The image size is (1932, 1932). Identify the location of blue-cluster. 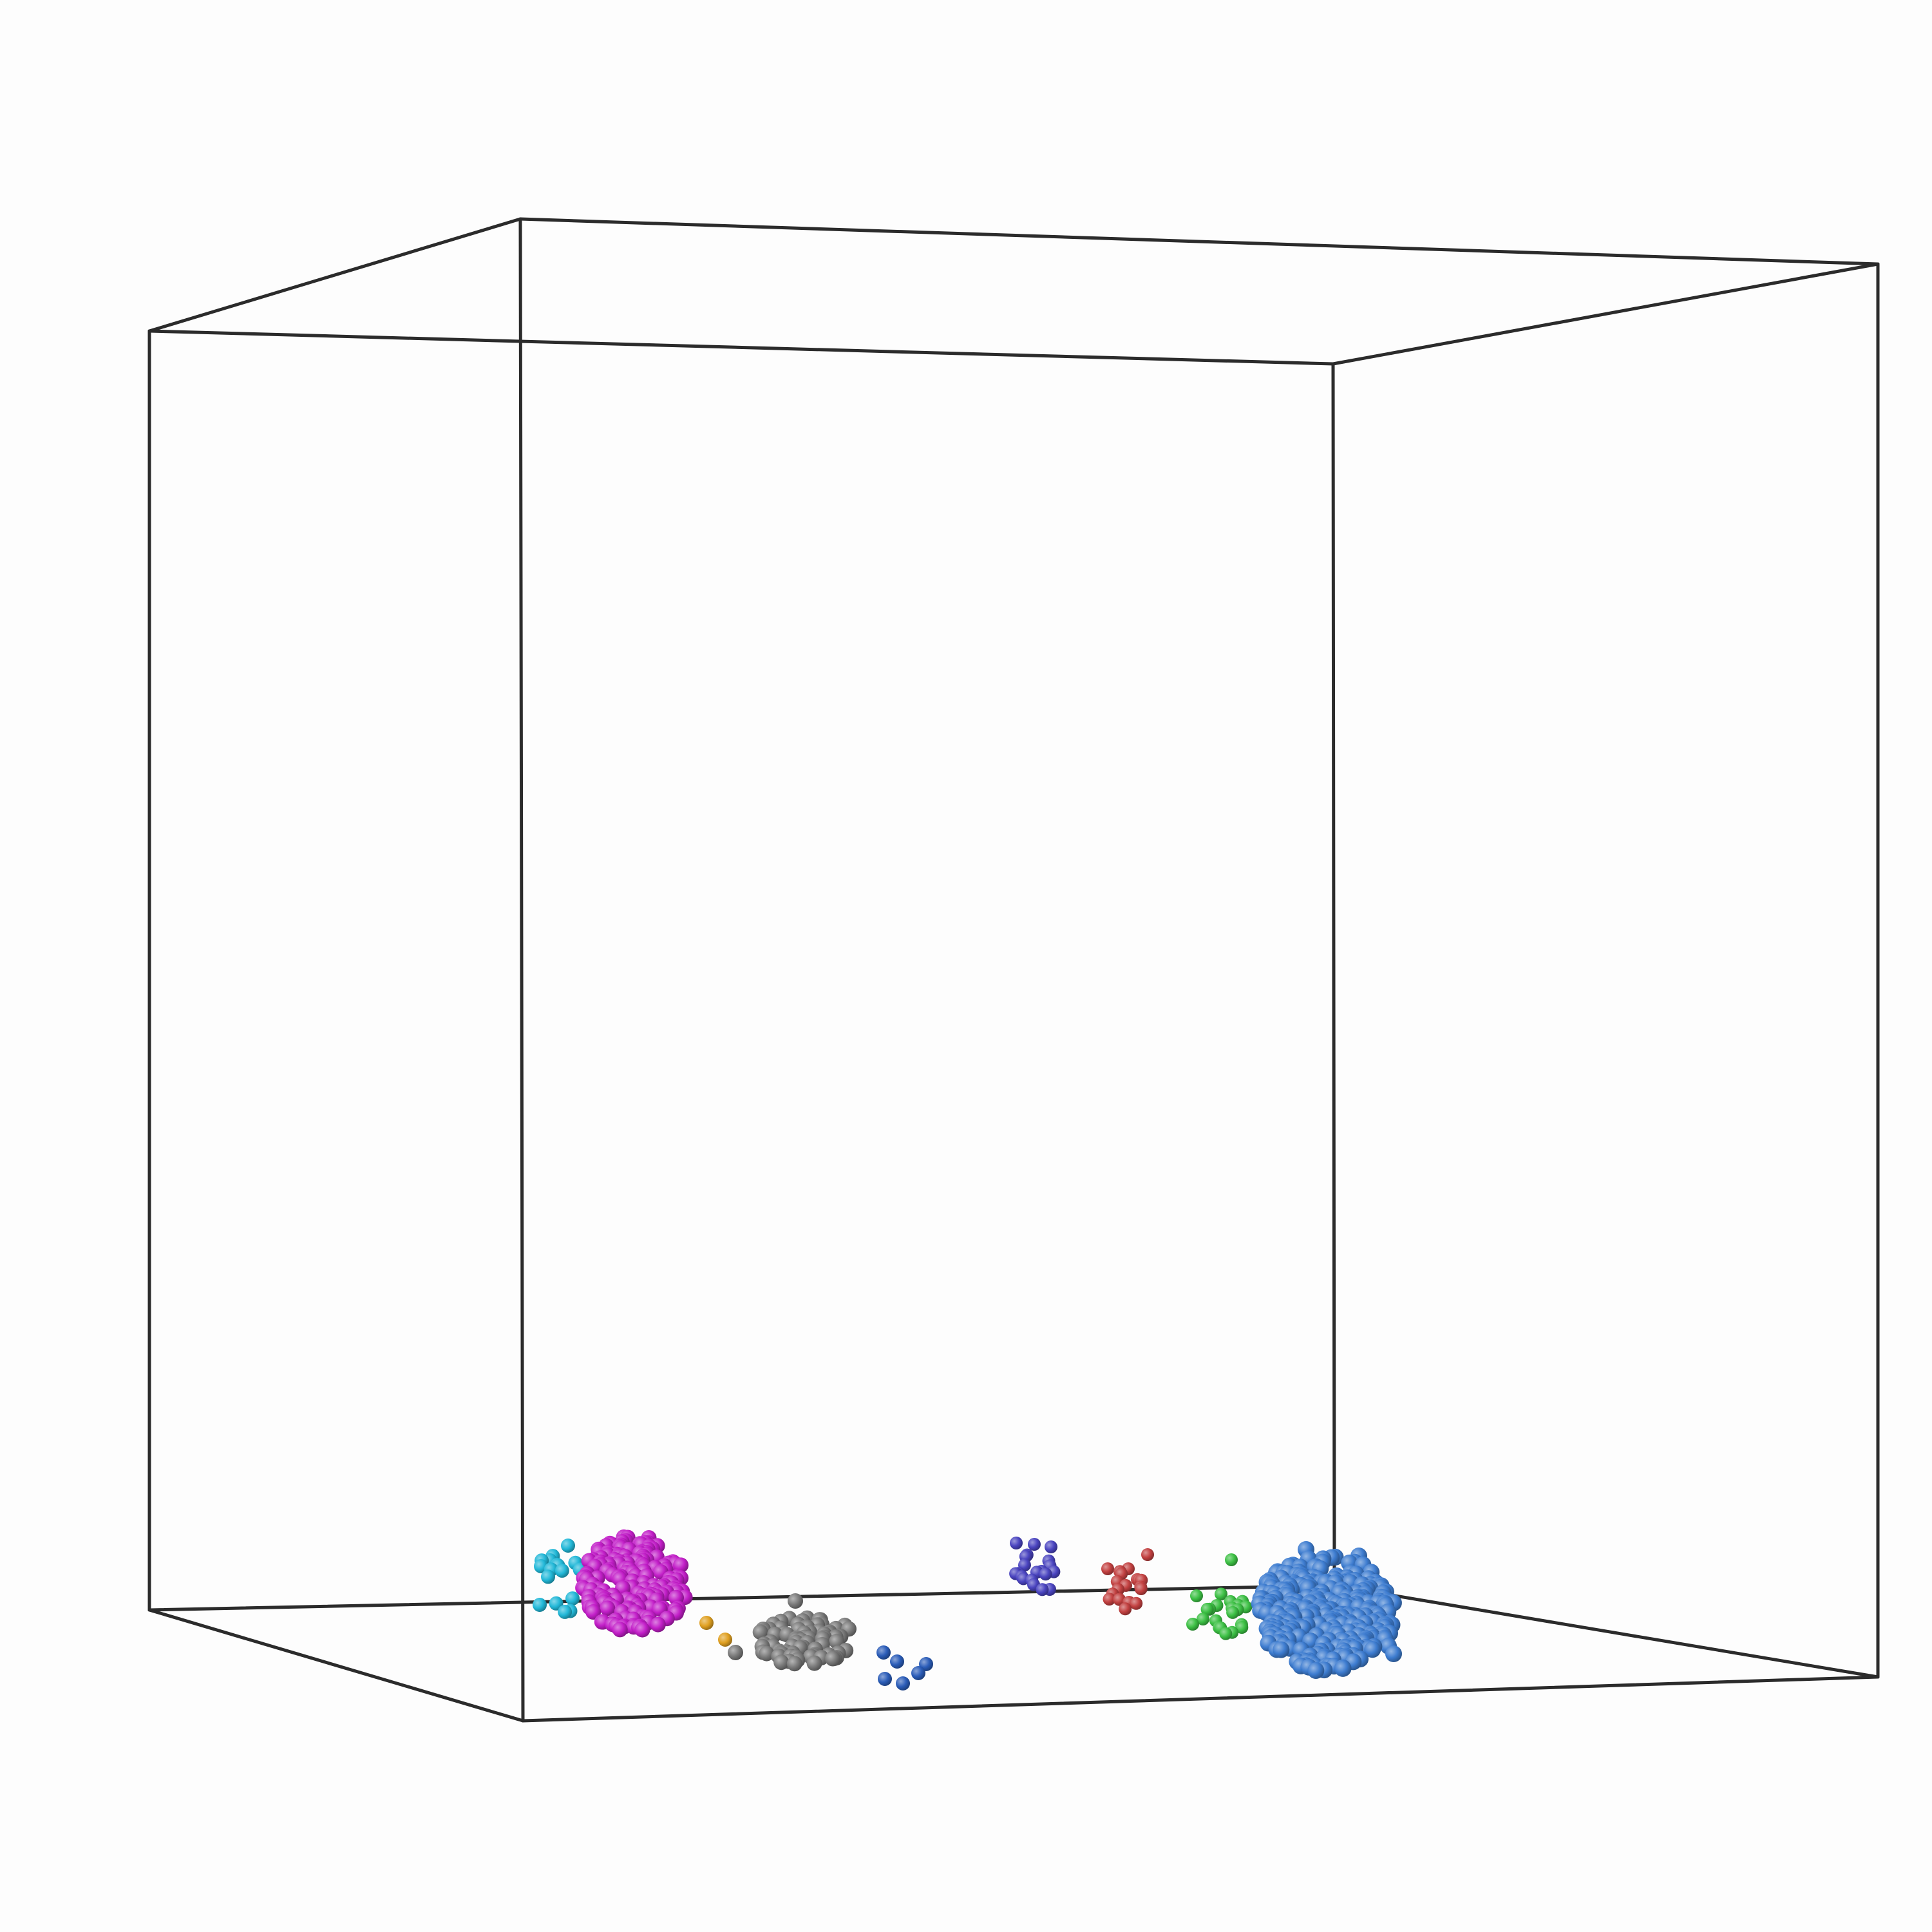
(1326, 1610).